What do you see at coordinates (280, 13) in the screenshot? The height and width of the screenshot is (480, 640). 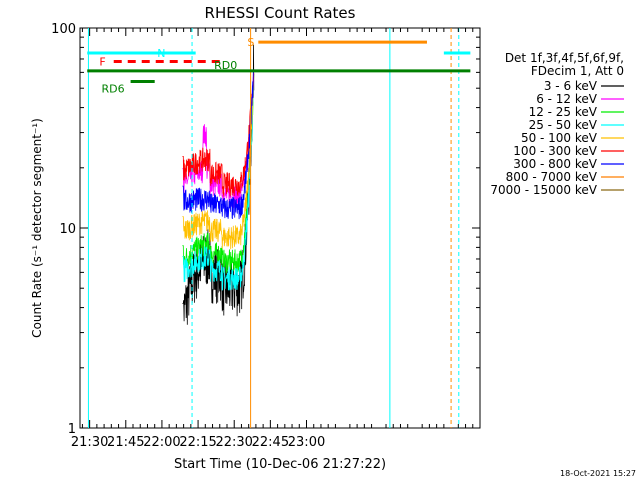 I see `chart-title: RHESSI Count Rates` at bounding box center [280, 13].